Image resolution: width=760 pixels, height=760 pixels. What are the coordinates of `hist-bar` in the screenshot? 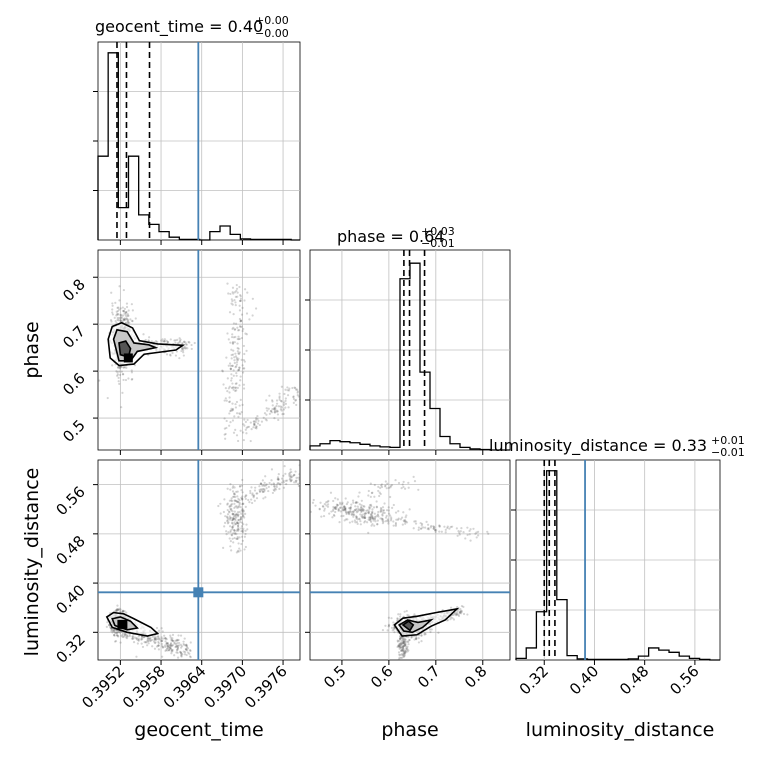 It's located at (235, 237).